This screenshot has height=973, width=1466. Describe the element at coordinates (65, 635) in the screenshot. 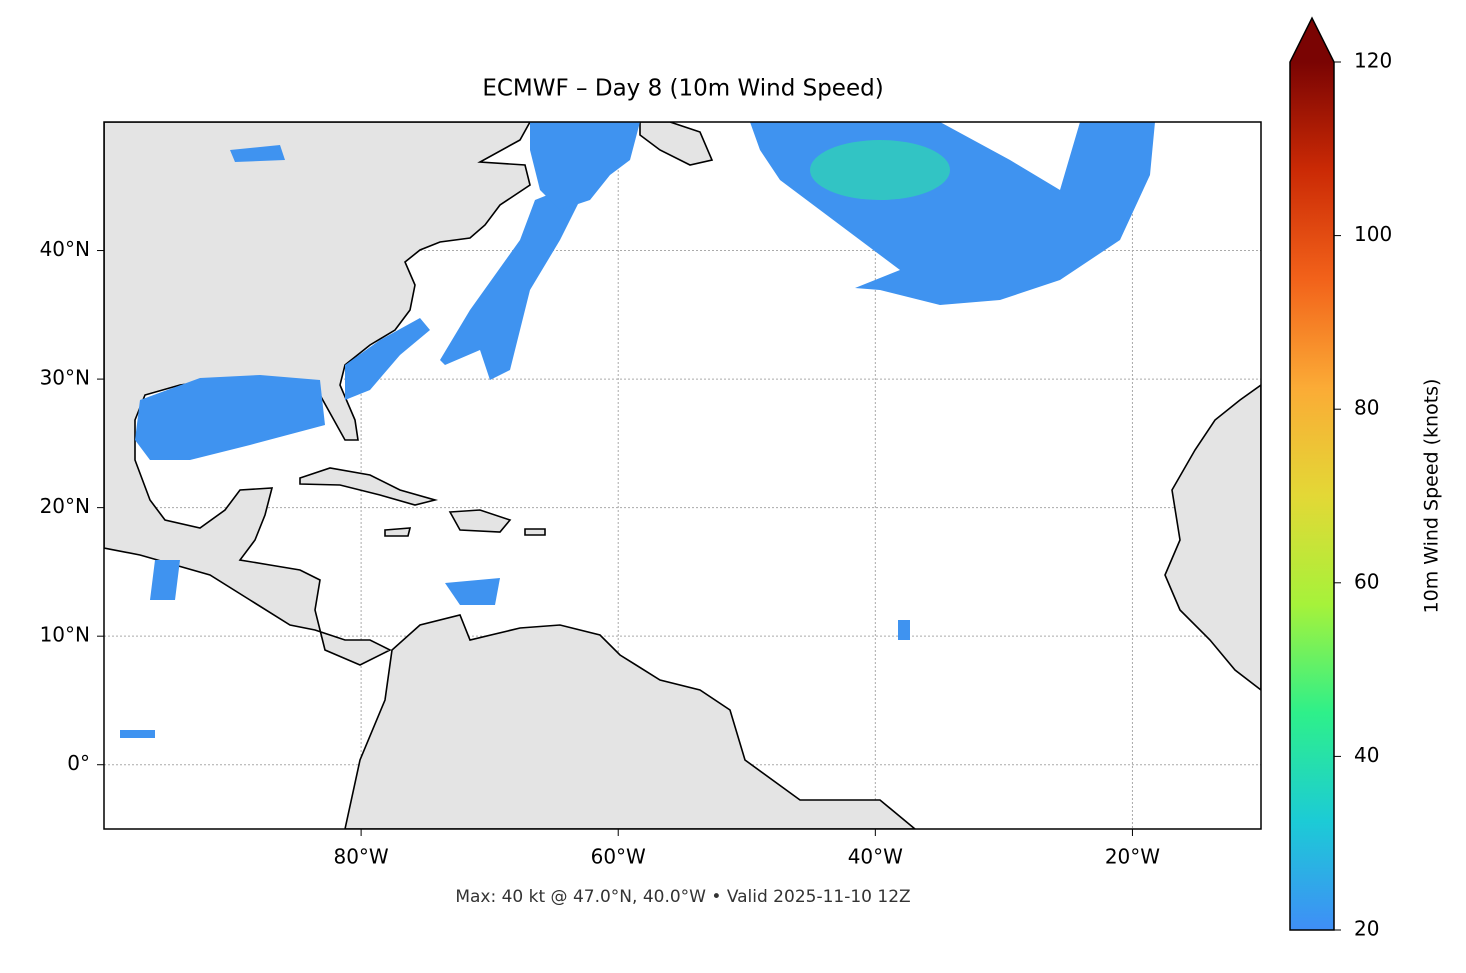

I see `y-tick-label: 10°N` at that location.